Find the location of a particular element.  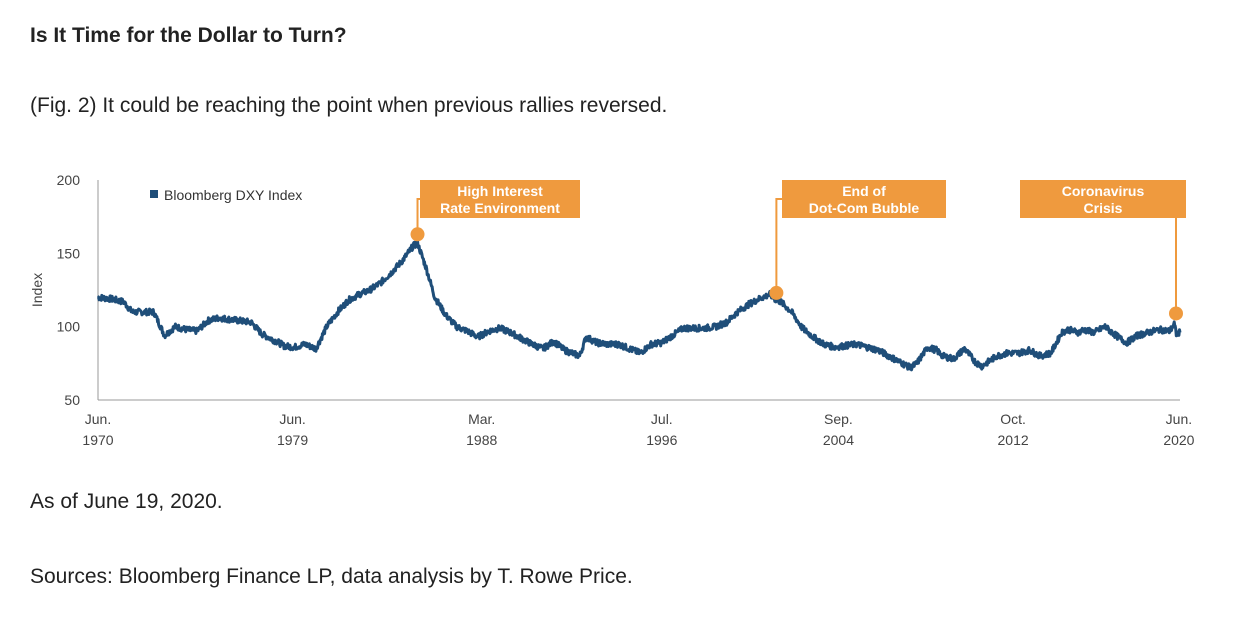

x-tick-label: 1979 is located at coordinates (292, 440).